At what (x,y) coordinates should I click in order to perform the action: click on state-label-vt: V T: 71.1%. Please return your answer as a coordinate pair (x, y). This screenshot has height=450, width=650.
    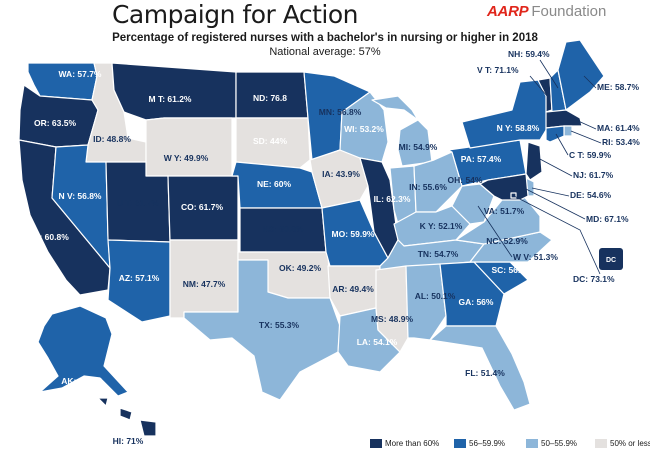
    Looking at the image, I should click on (498, 70).